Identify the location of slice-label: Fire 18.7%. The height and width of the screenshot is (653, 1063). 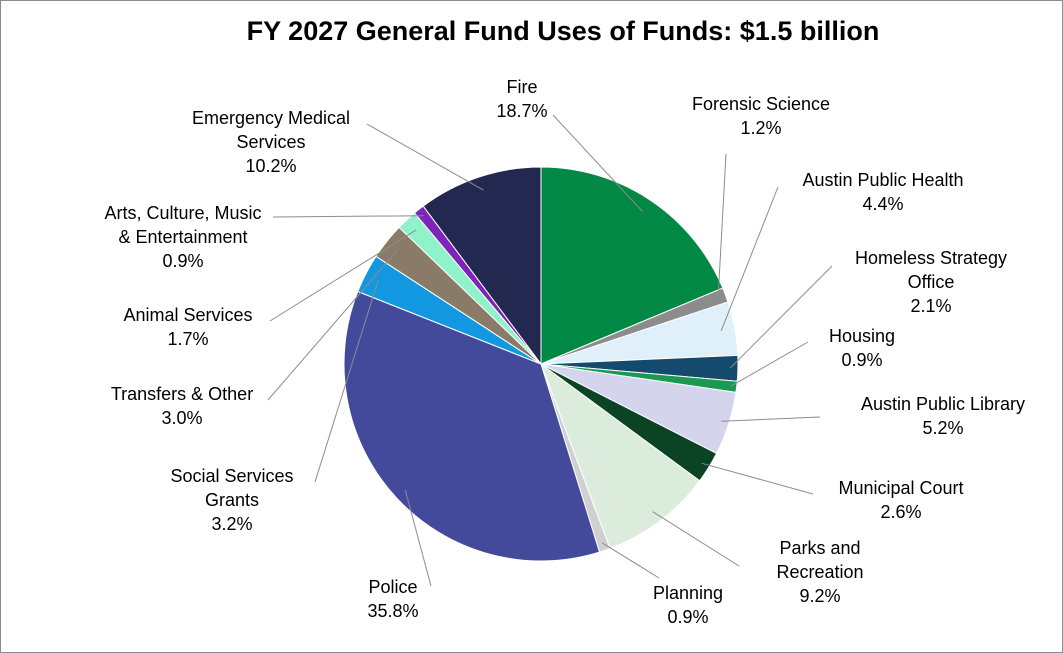
(521, 99).